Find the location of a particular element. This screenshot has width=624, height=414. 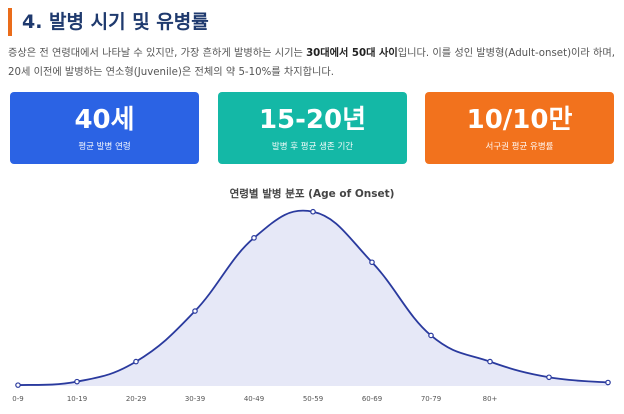

x-tick-label: 30-39 is located at coordinates (195, 399).